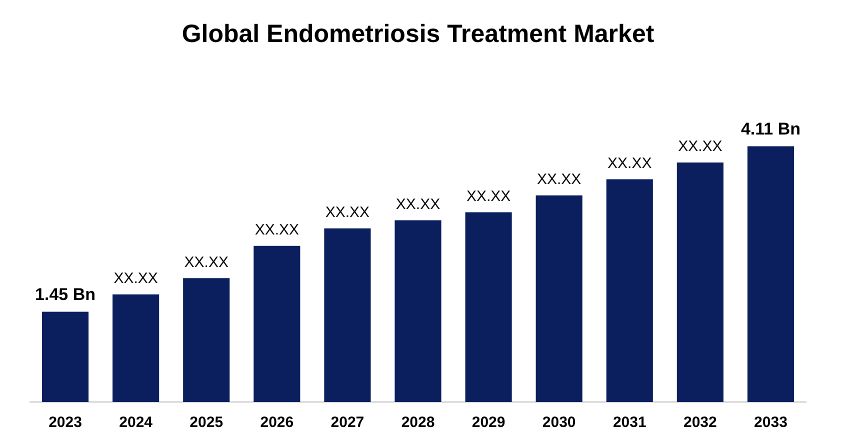  Describe the element at coordinates (629, 423) in the screenshot. I see `x-tick-label: 2031` at that location.